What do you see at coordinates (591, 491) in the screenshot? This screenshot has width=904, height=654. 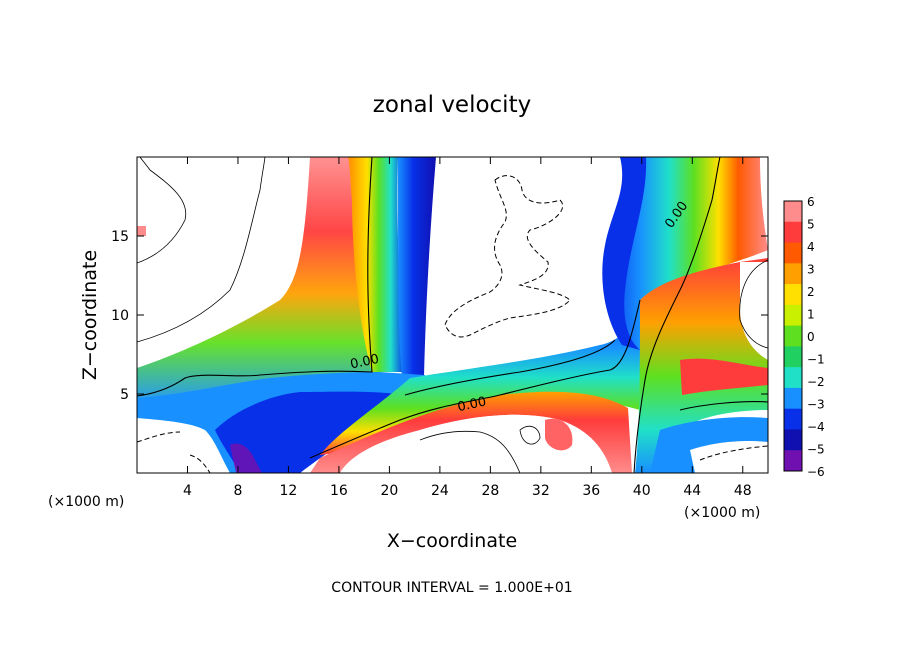 I see `x-tick-label-8: 36` at bounding box center [591, 491].